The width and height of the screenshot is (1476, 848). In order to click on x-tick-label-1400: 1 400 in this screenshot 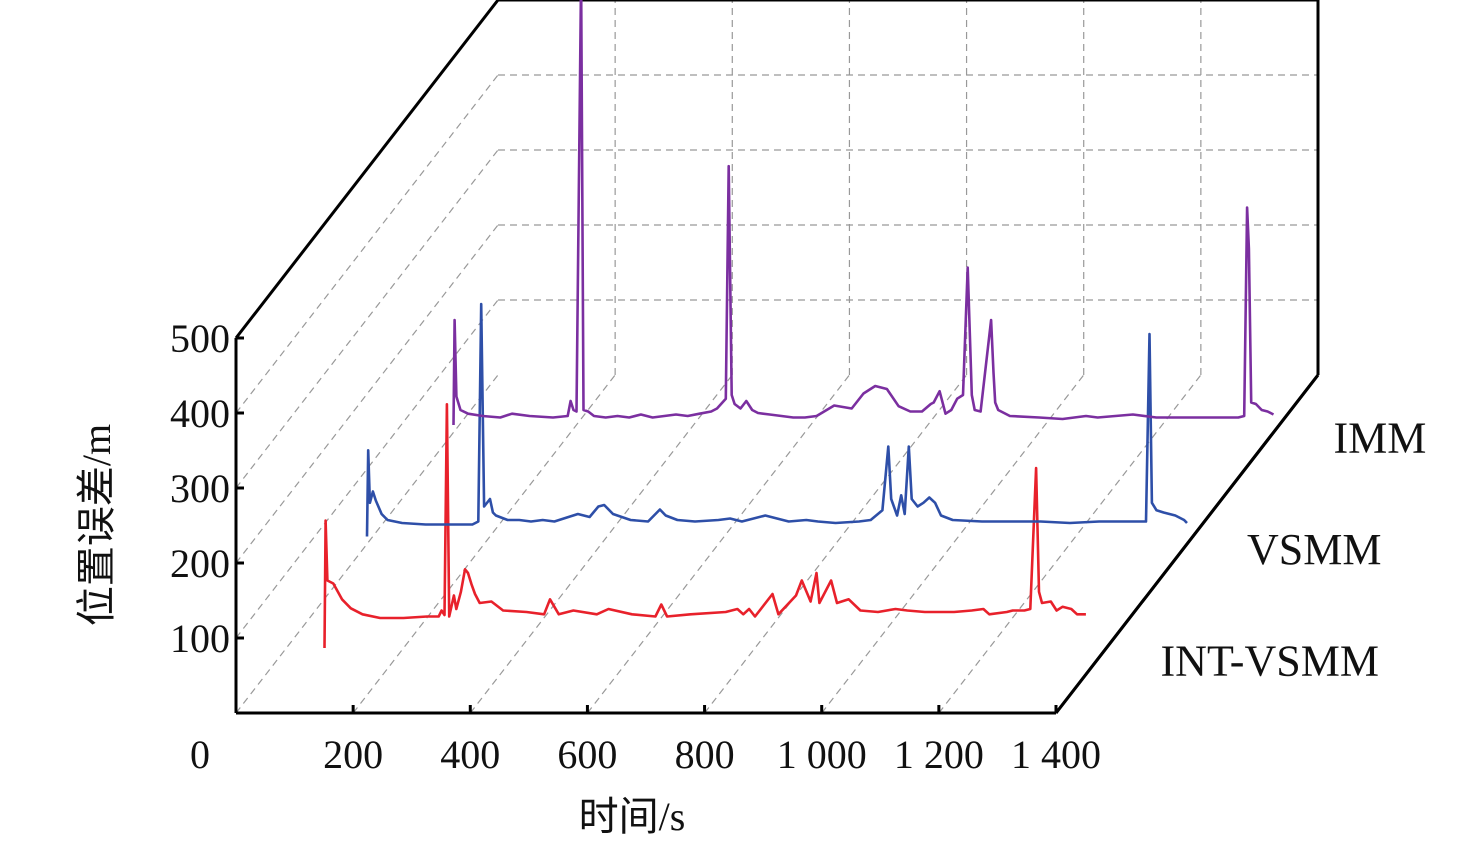, I will do `click(1056, 754)`.